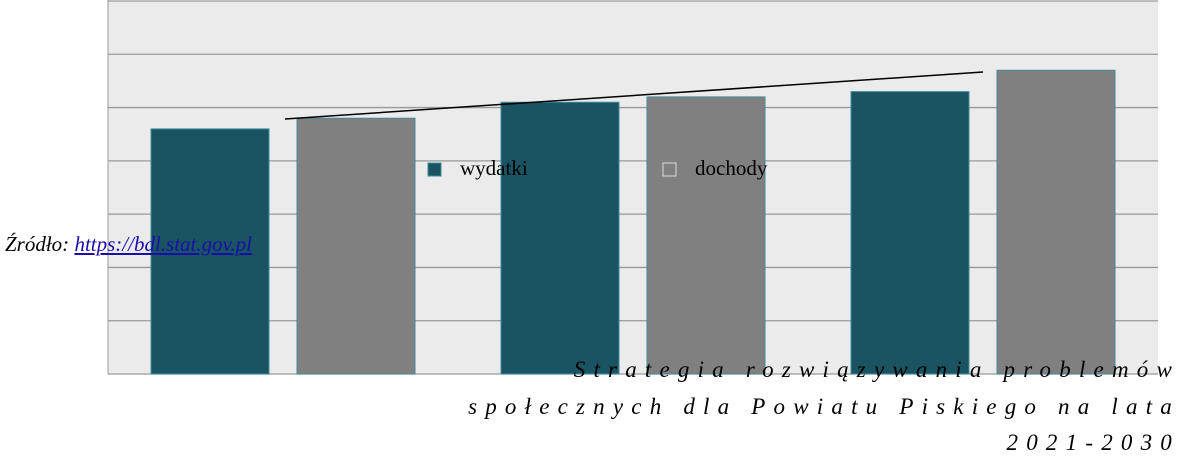 This screenshot has height=462, width=1200. What do you see at coordinates (494, 168) in the screenshot?
I see `legend-label: wydatki` at bounding box center [494, 168].